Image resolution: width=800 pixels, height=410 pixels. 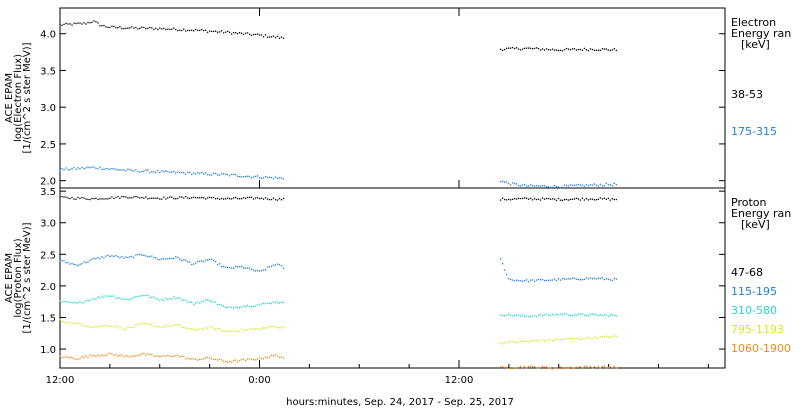 I want to click on proton-ytick-label: 3.5, so click(x=48, y=192).